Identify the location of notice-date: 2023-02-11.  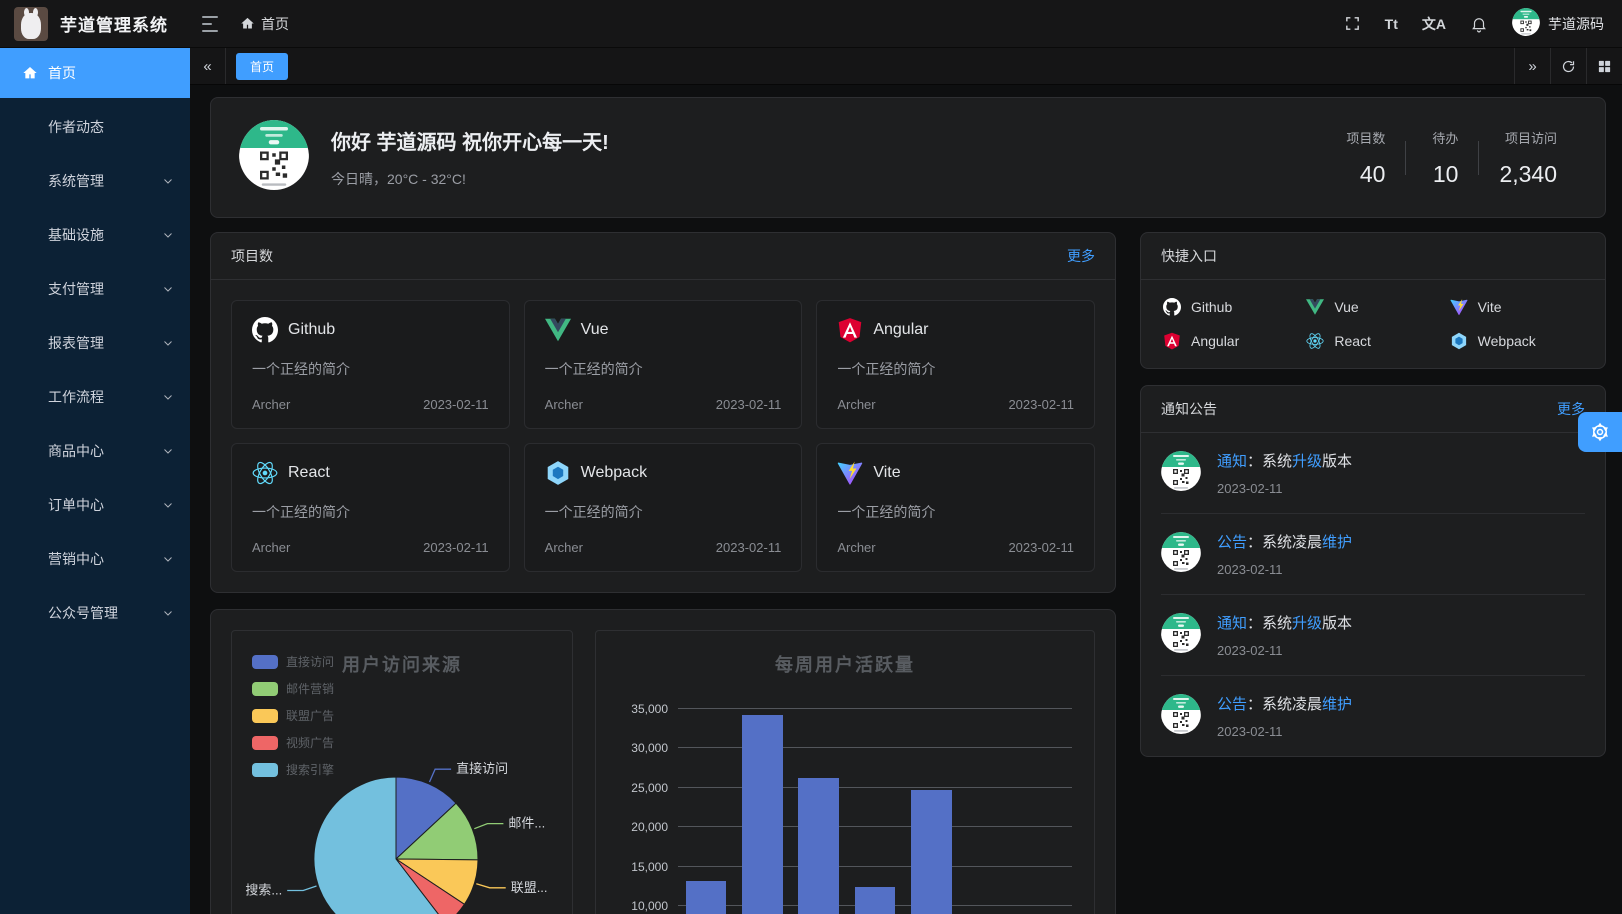
(1250, 650).